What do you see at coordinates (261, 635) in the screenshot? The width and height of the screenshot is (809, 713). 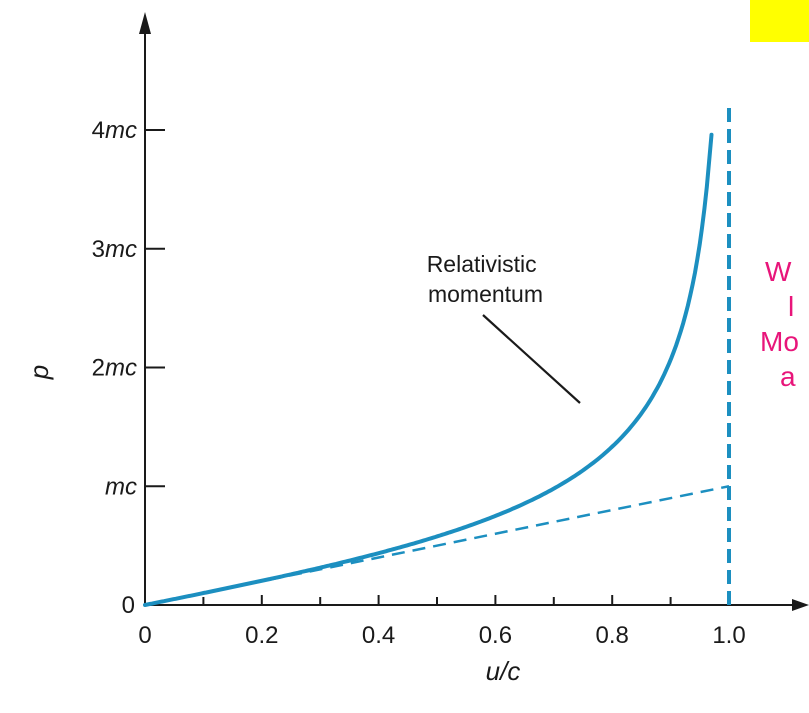 I see `x-tick-label: 0.2` at bounding box center [261, 635].